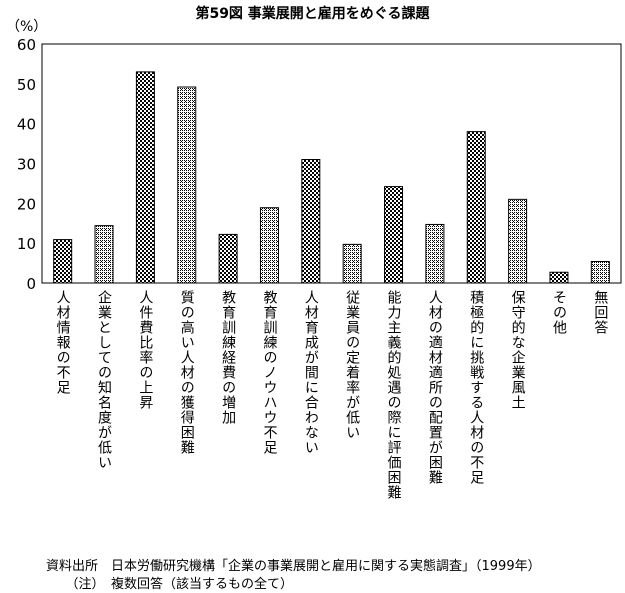 Image resolution: width=625 pixels, height=593 pixels. I want to click on y-tick-label: 20, so click(26, 204).